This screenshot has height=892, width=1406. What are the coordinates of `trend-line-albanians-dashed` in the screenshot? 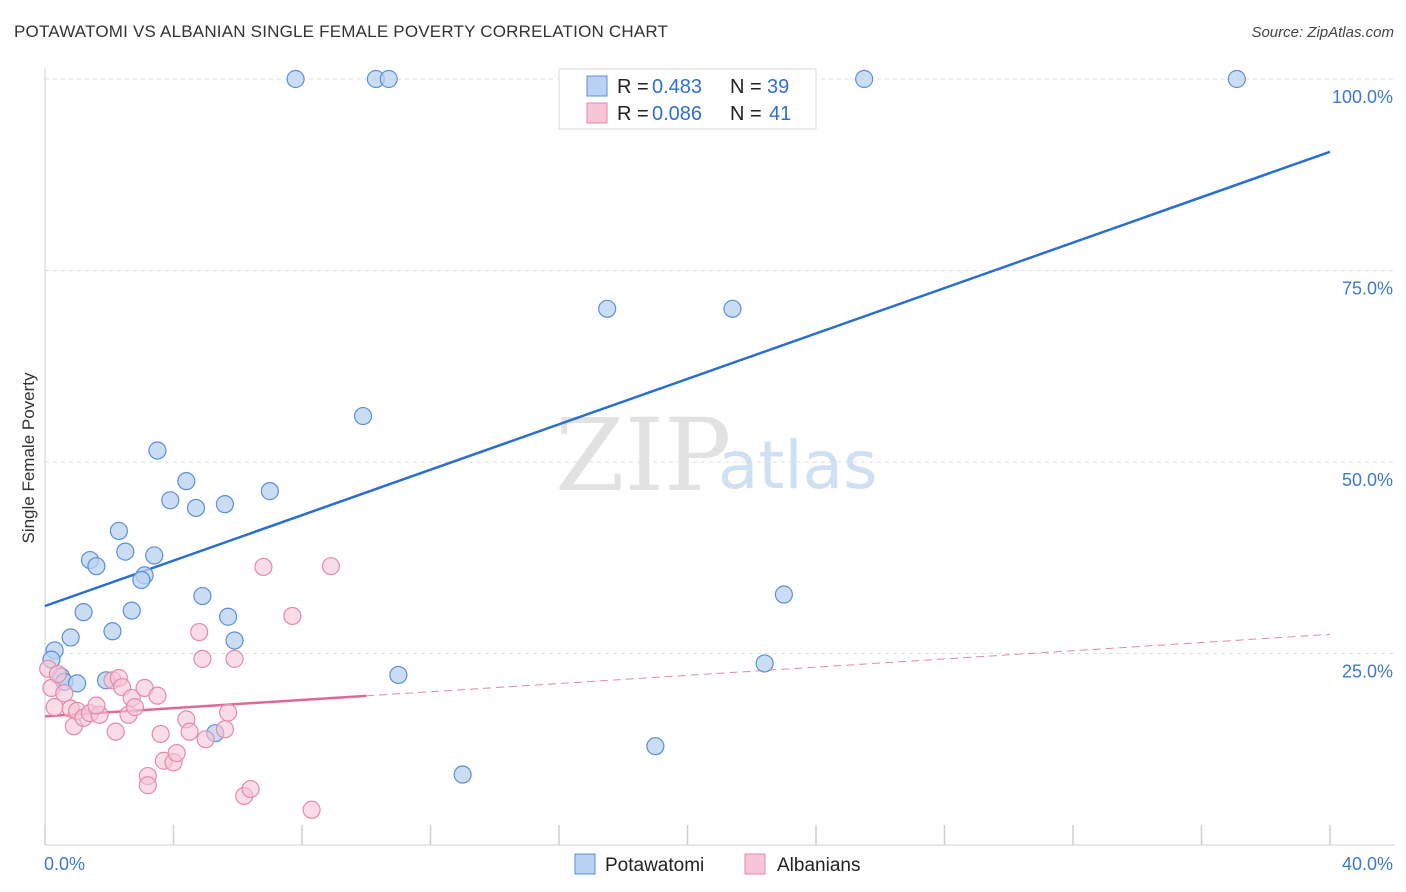 It's located at (848, 665).